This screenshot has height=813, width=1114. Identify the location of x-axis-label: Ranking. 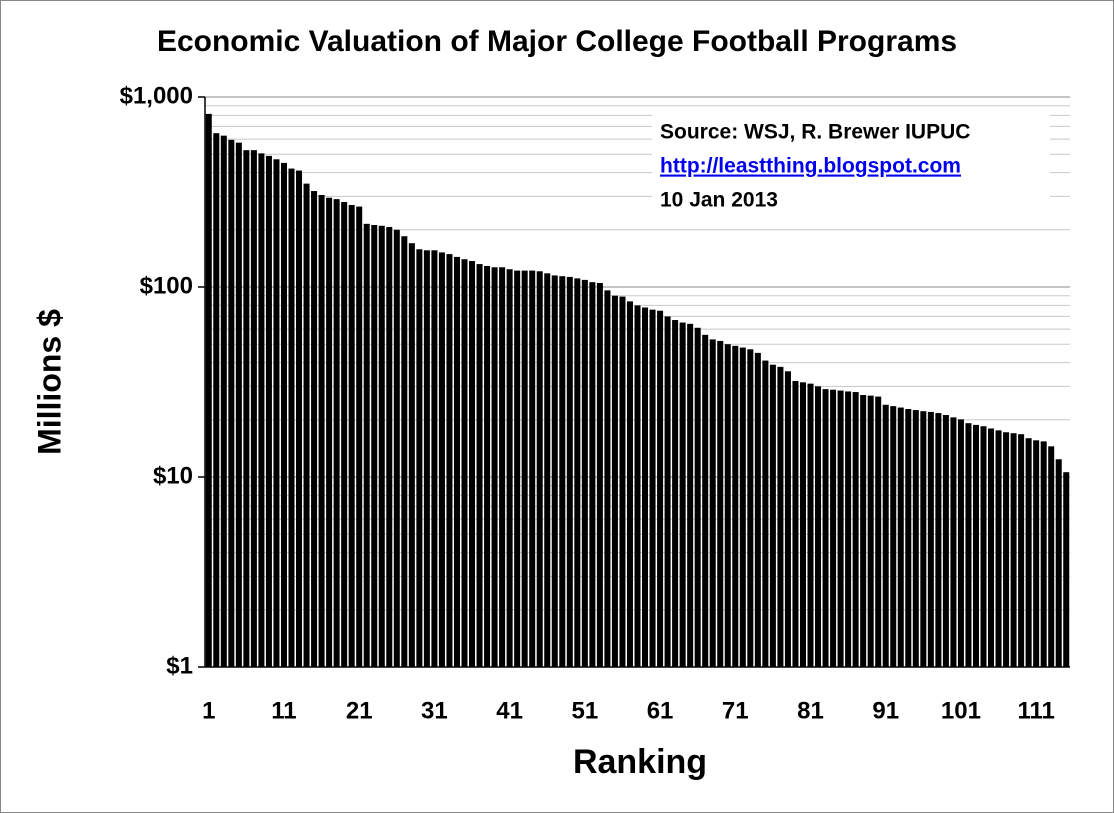
(640, 762).